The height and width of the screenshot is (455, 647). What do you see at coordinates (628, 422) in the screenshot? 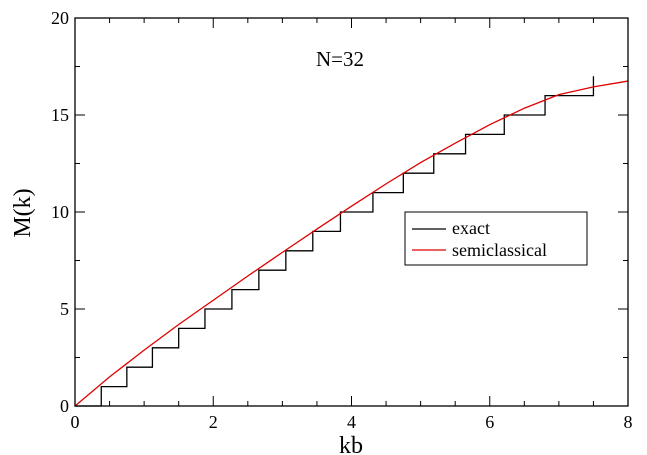
I see `x-tick-label: 8` at bounding box center [628, 422].